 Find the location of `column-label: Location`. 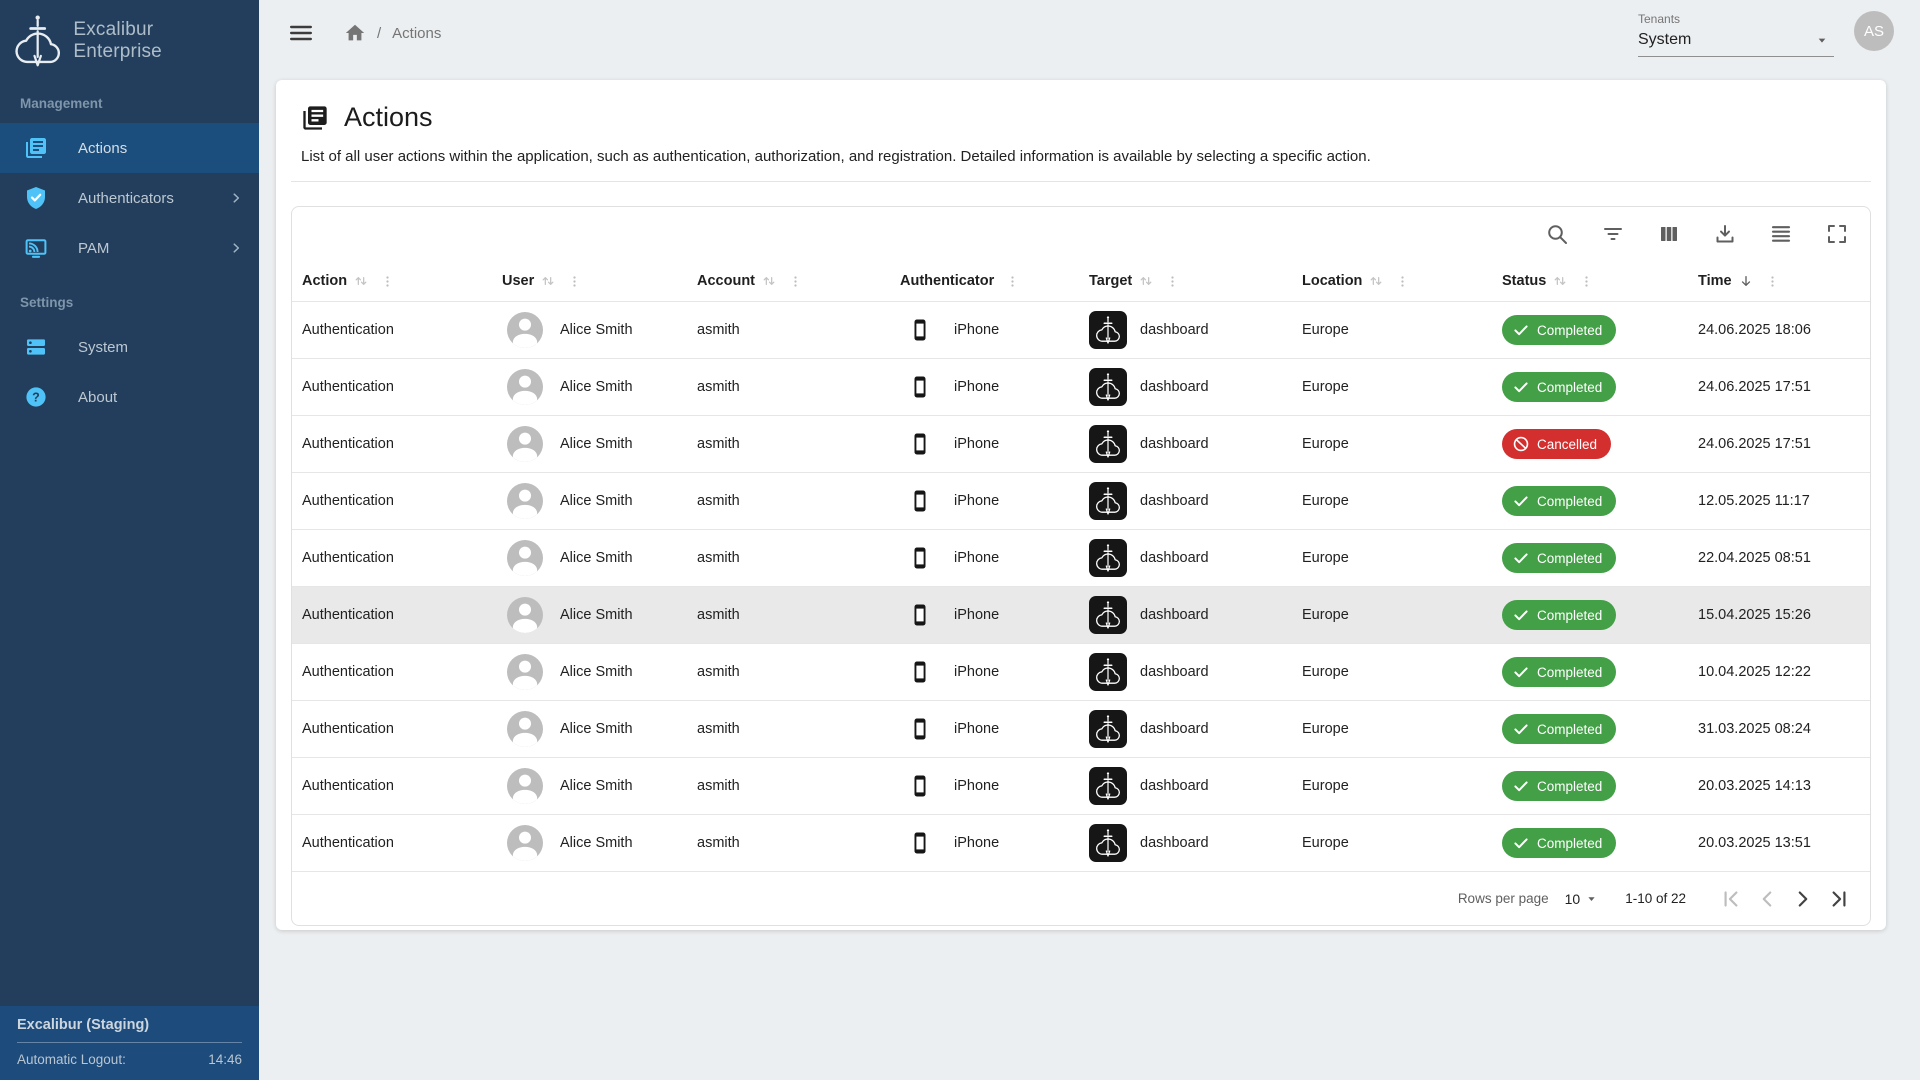

column-label: Location is located at coordinates (1332, 281).